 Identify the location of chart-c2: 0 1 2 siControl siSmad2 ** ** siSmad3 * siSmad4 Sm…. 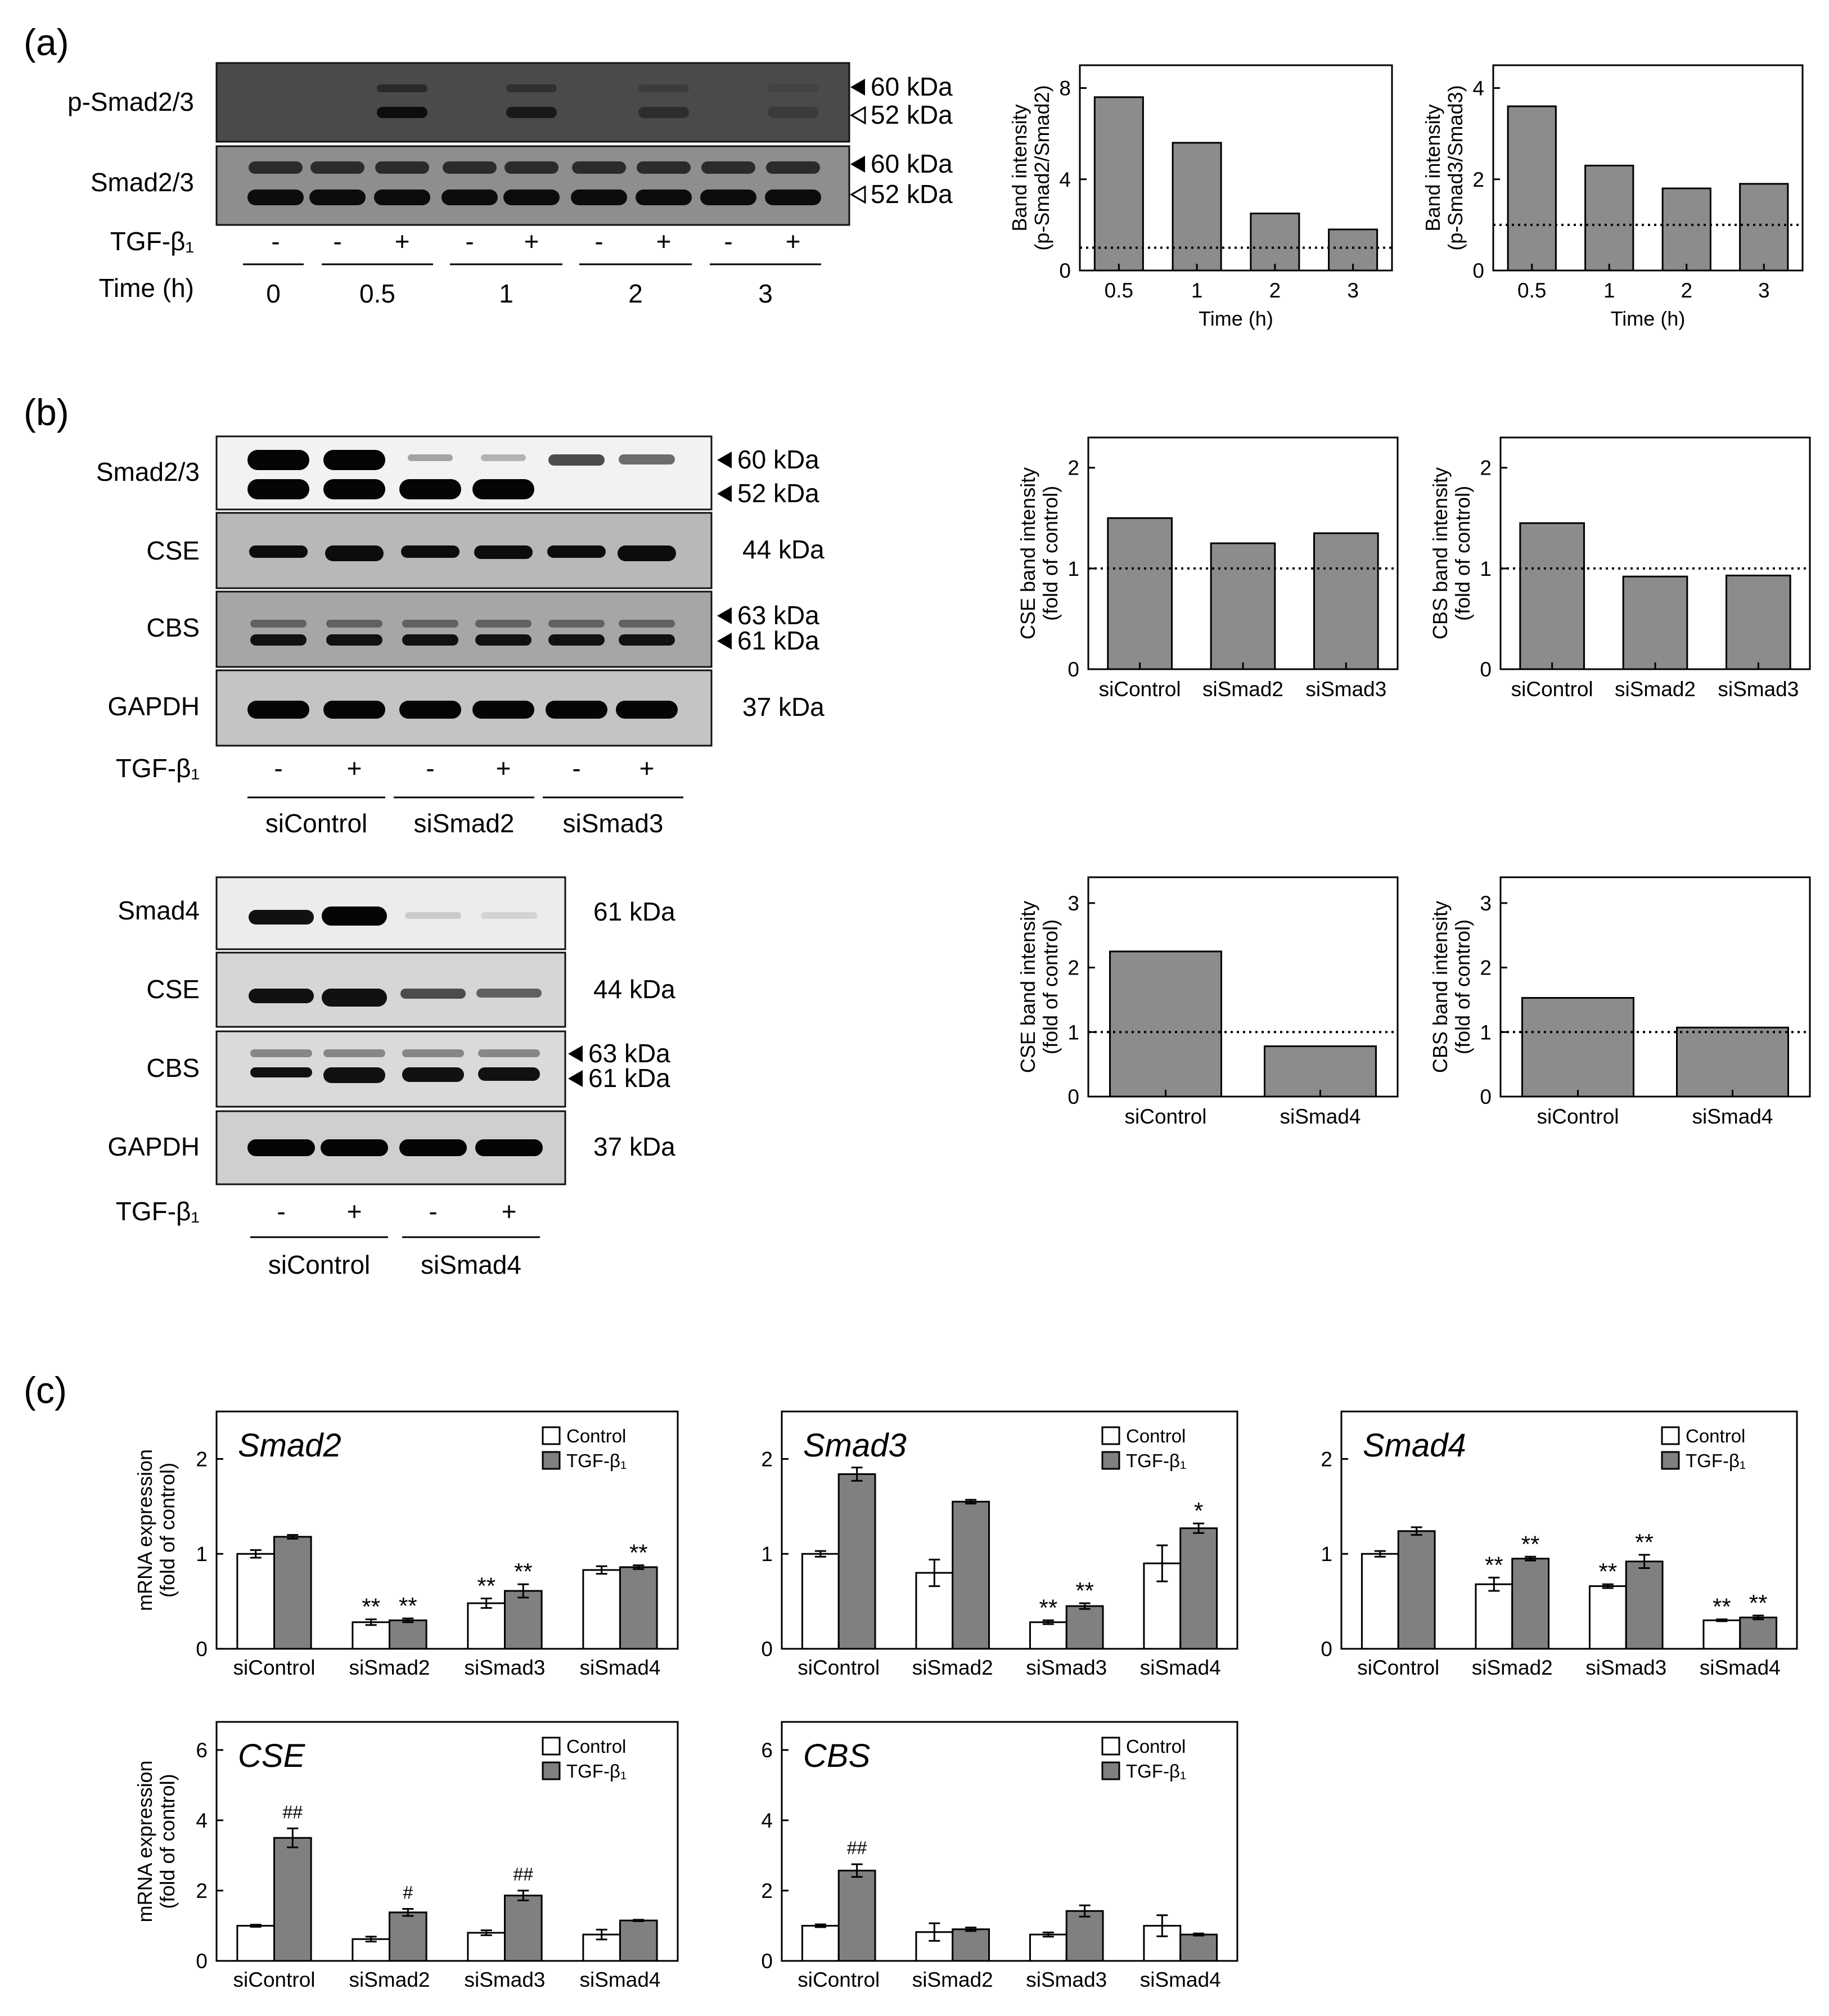
(999, 1545).